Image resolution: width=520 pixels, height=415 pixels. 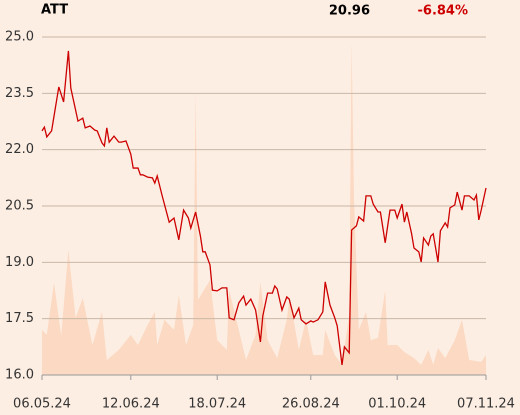 I want to click on x-tick-label: 26.08.24, so click(x=311, y=404).